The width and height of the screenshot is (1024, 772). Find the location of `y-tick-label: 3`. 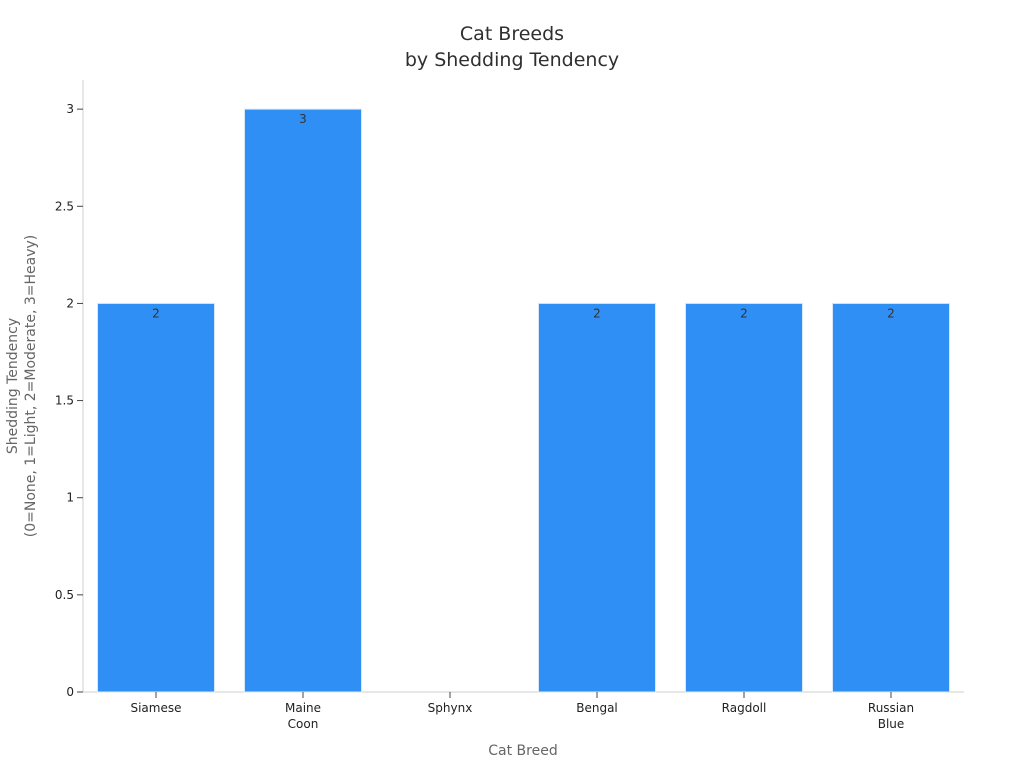

y-tick-label: 3 is located at coordinates (70, 109).